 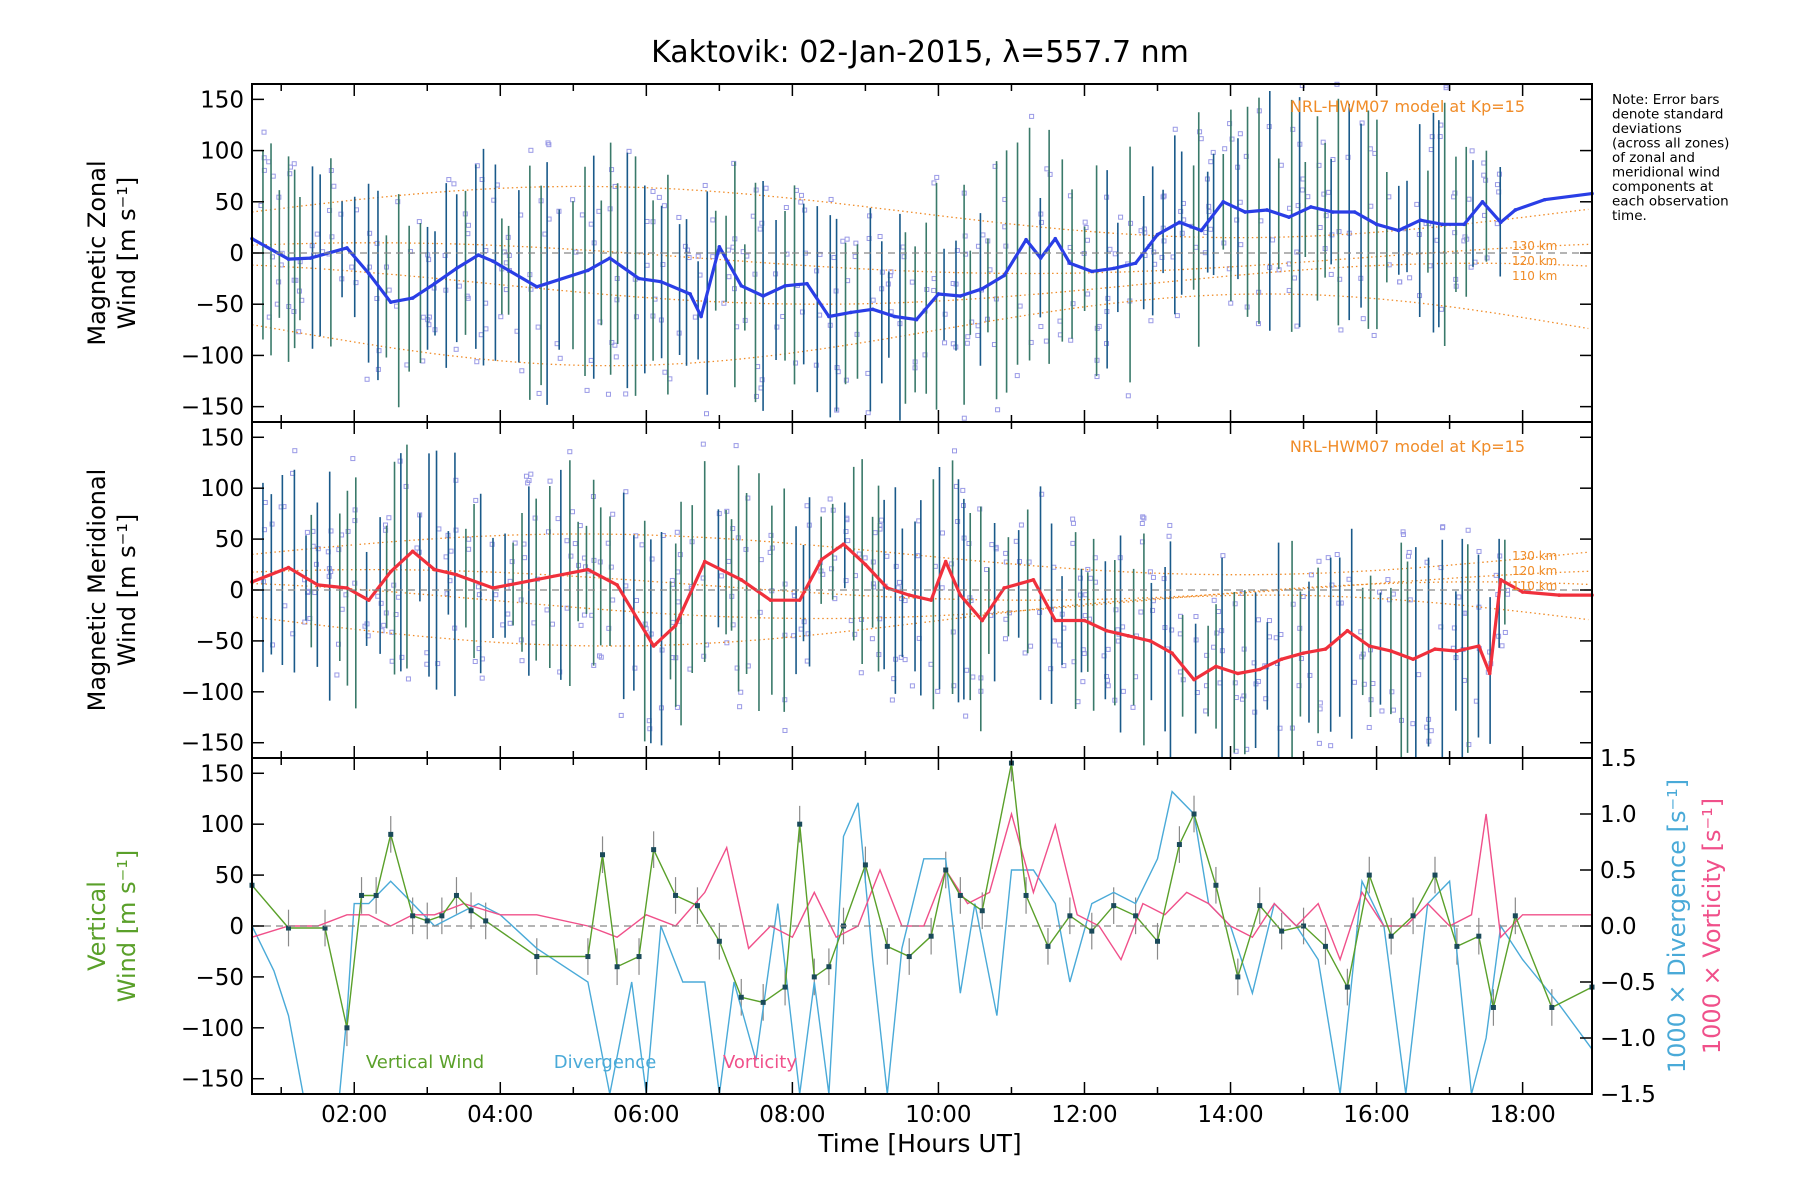 What do you see at coordinates (920, 330) in the screenshot?
I see `model-curve` at bounding box center [920, 330].